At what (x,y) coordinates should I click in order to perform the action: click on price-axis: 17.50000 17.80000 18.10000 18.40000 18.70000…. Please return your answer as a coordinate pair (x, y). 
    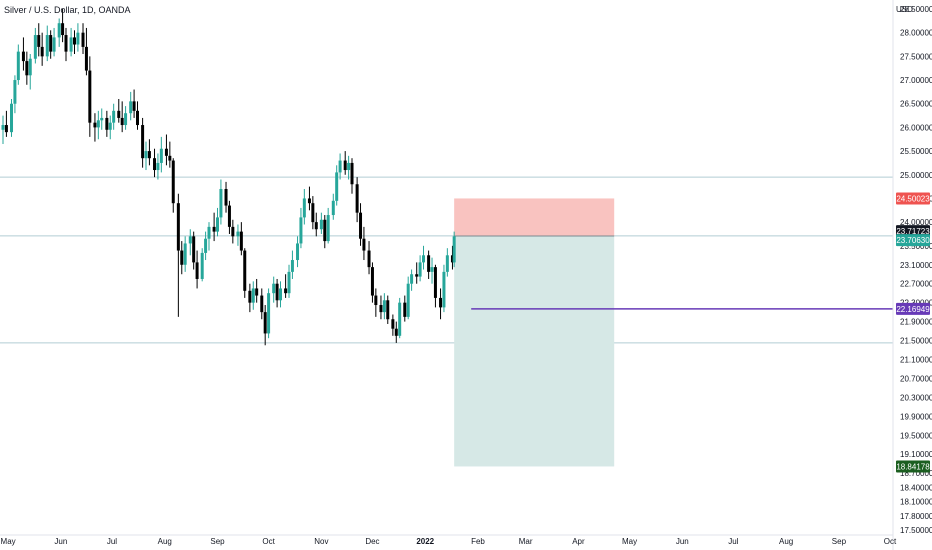
    Looking at the image, I should click on (916, 270).